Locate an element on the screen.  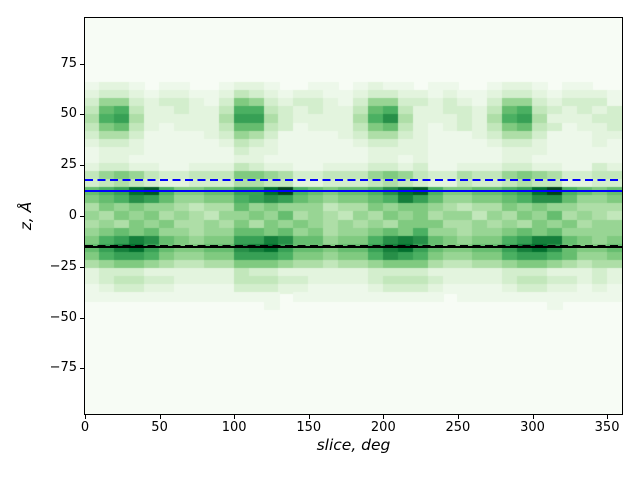
x-tick-label: 150 is located at coordinates (309, 427).